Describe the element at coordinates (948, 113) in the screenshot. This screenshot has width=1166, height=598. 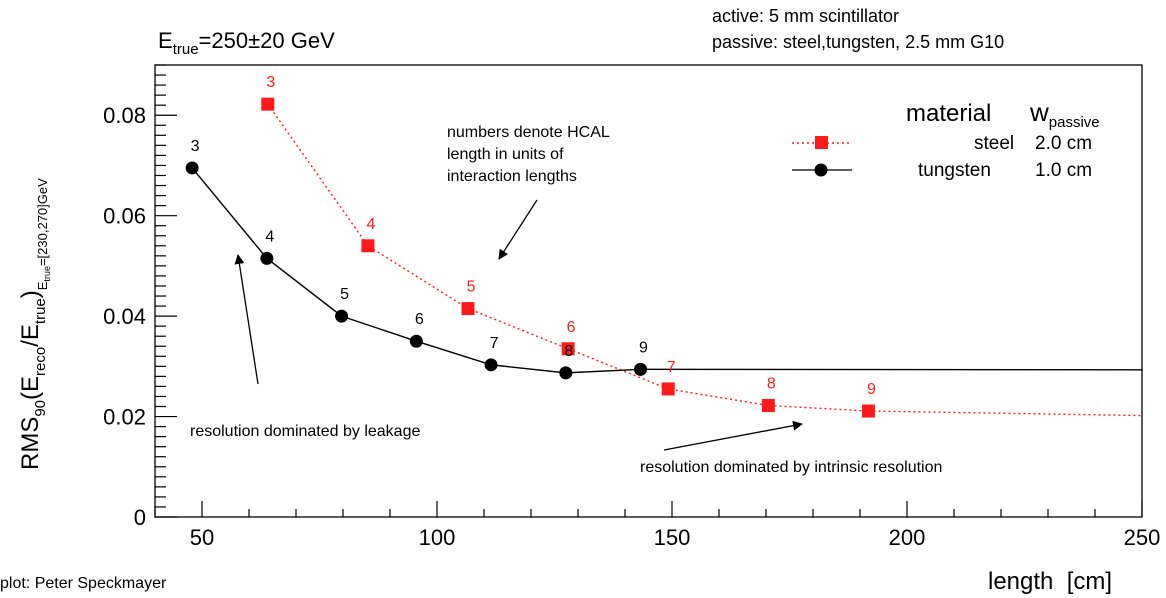
I see `legend-header-material: material` at that location.